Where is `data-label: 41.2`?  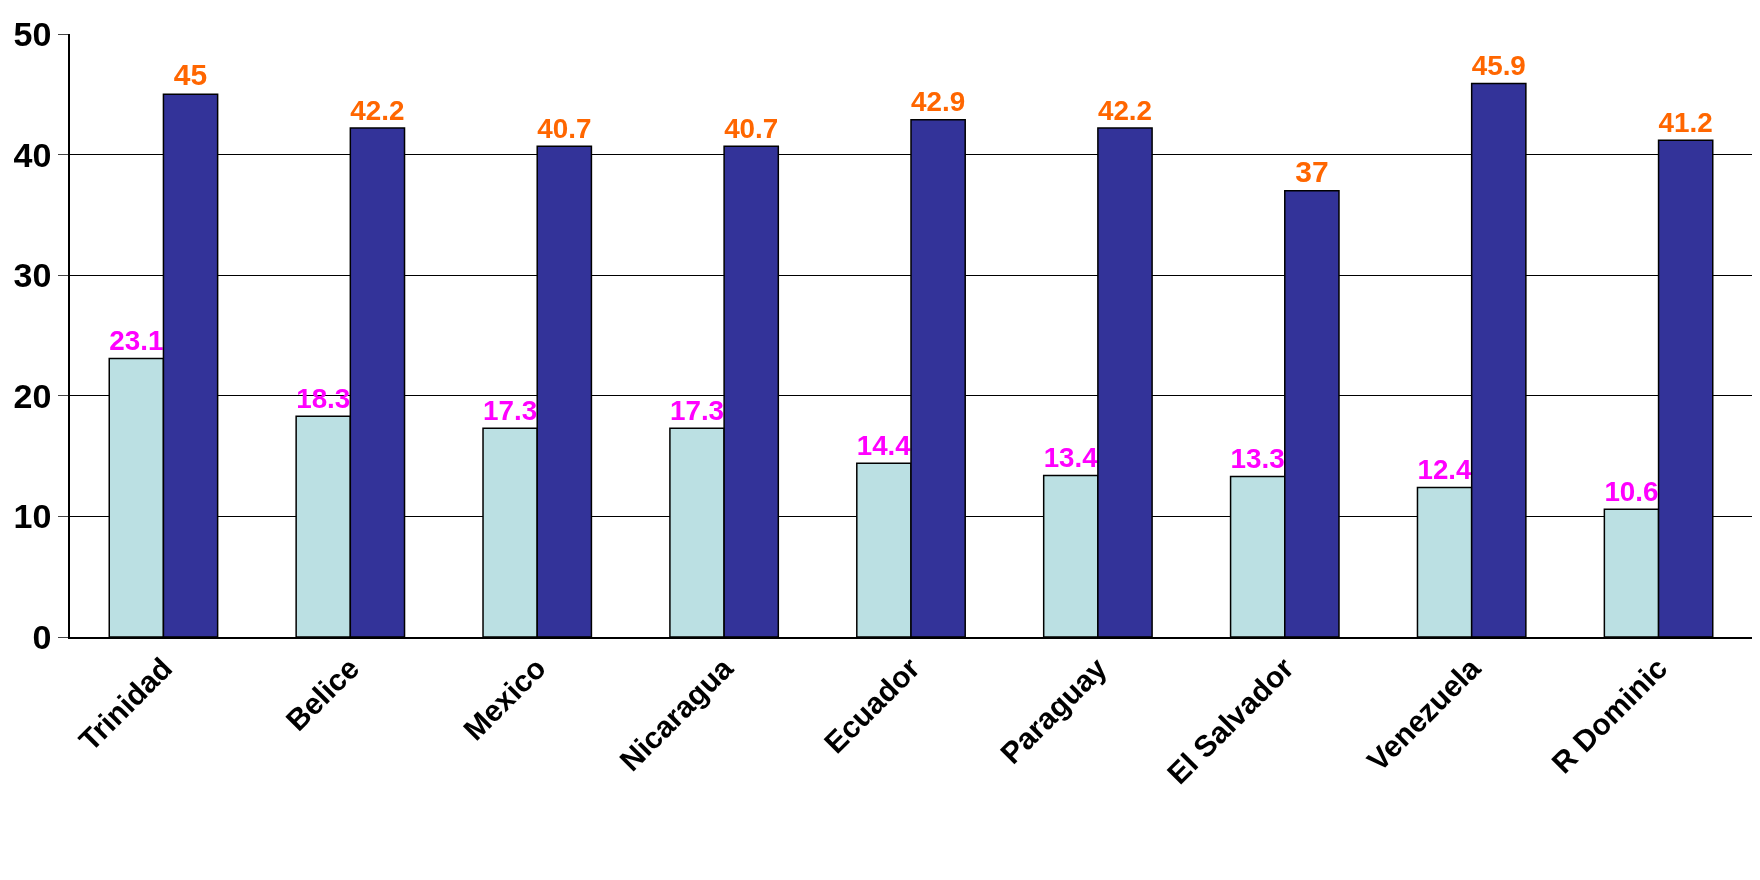 data-label: 41.2 is located at coordinates (1685, 122).